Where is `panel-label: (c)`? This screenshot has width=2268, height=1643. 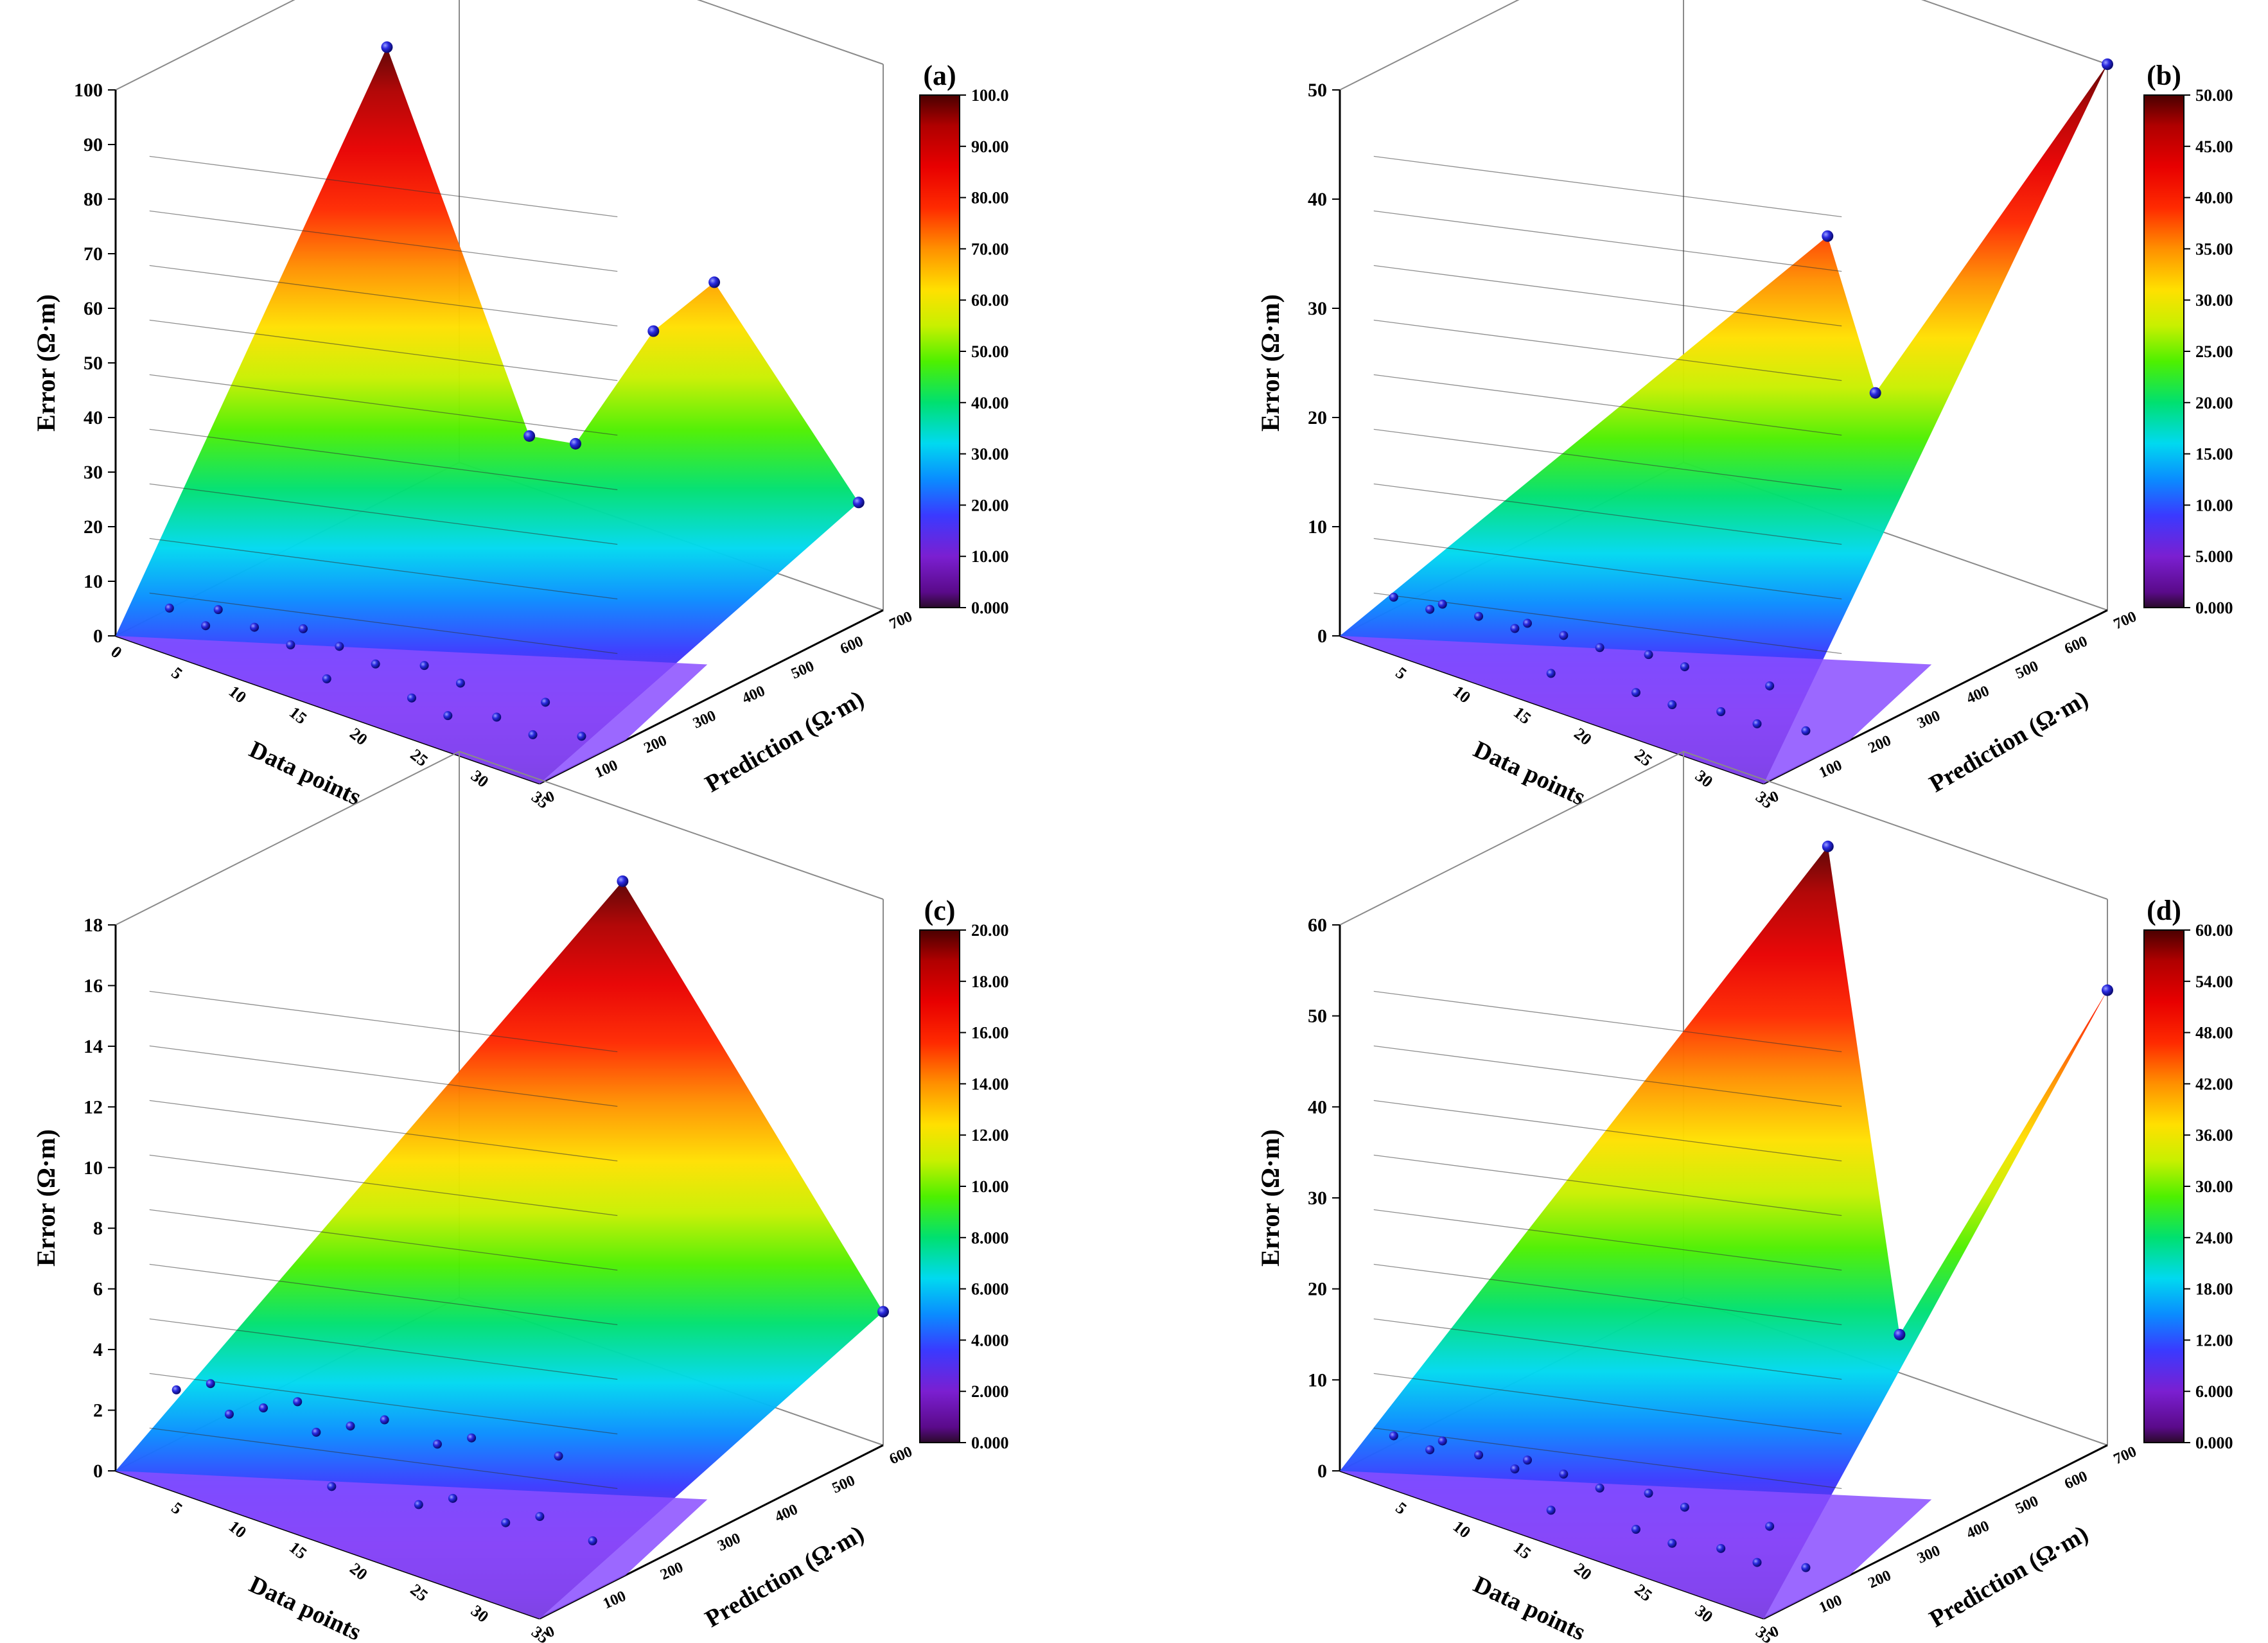
panel-label: (c) is located at coordinates (940, 911).